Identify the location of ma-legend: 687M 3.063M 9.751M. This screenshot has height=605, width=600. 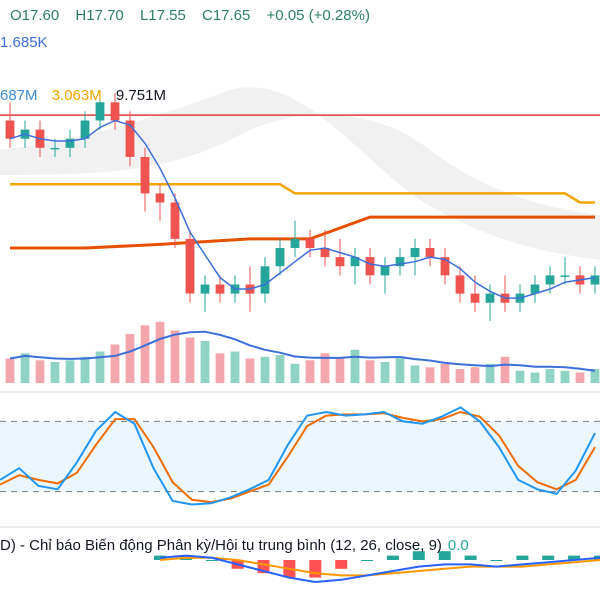
(83, 95).